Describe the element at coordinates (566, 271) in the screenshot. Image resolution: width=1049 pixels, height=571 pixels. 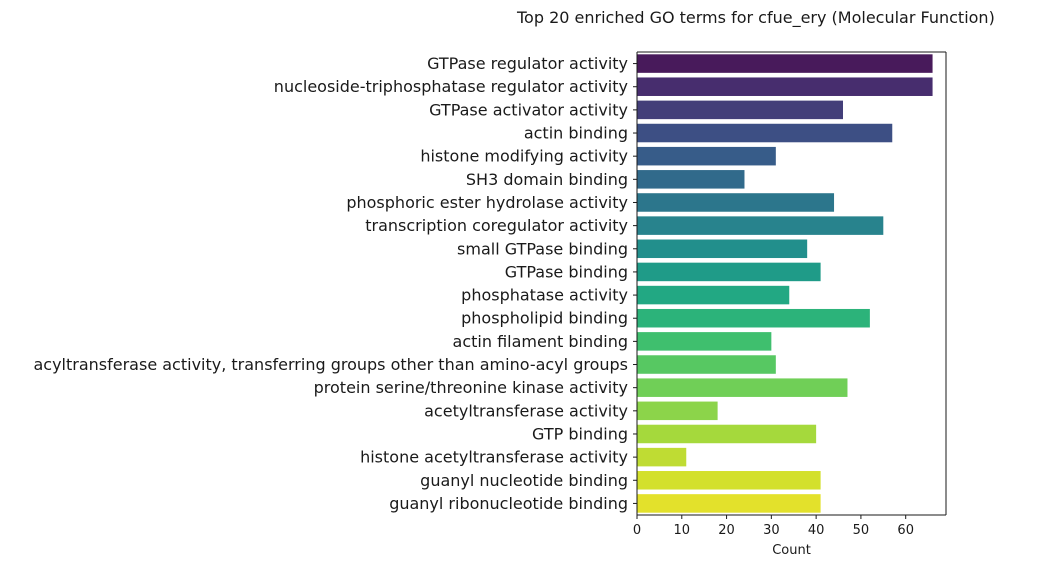
I see `y-tick-label: GTPase binding` at that location.